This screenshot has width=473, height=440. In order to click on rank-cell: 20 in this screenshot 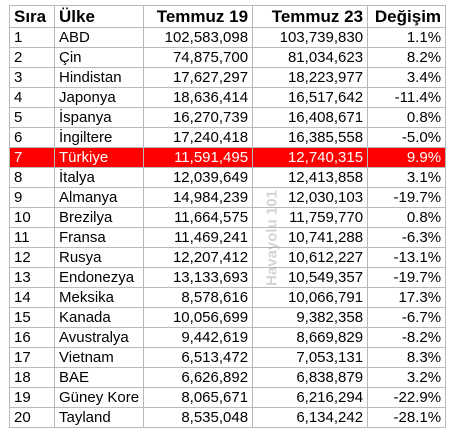, I will do `click(32, 417)`.